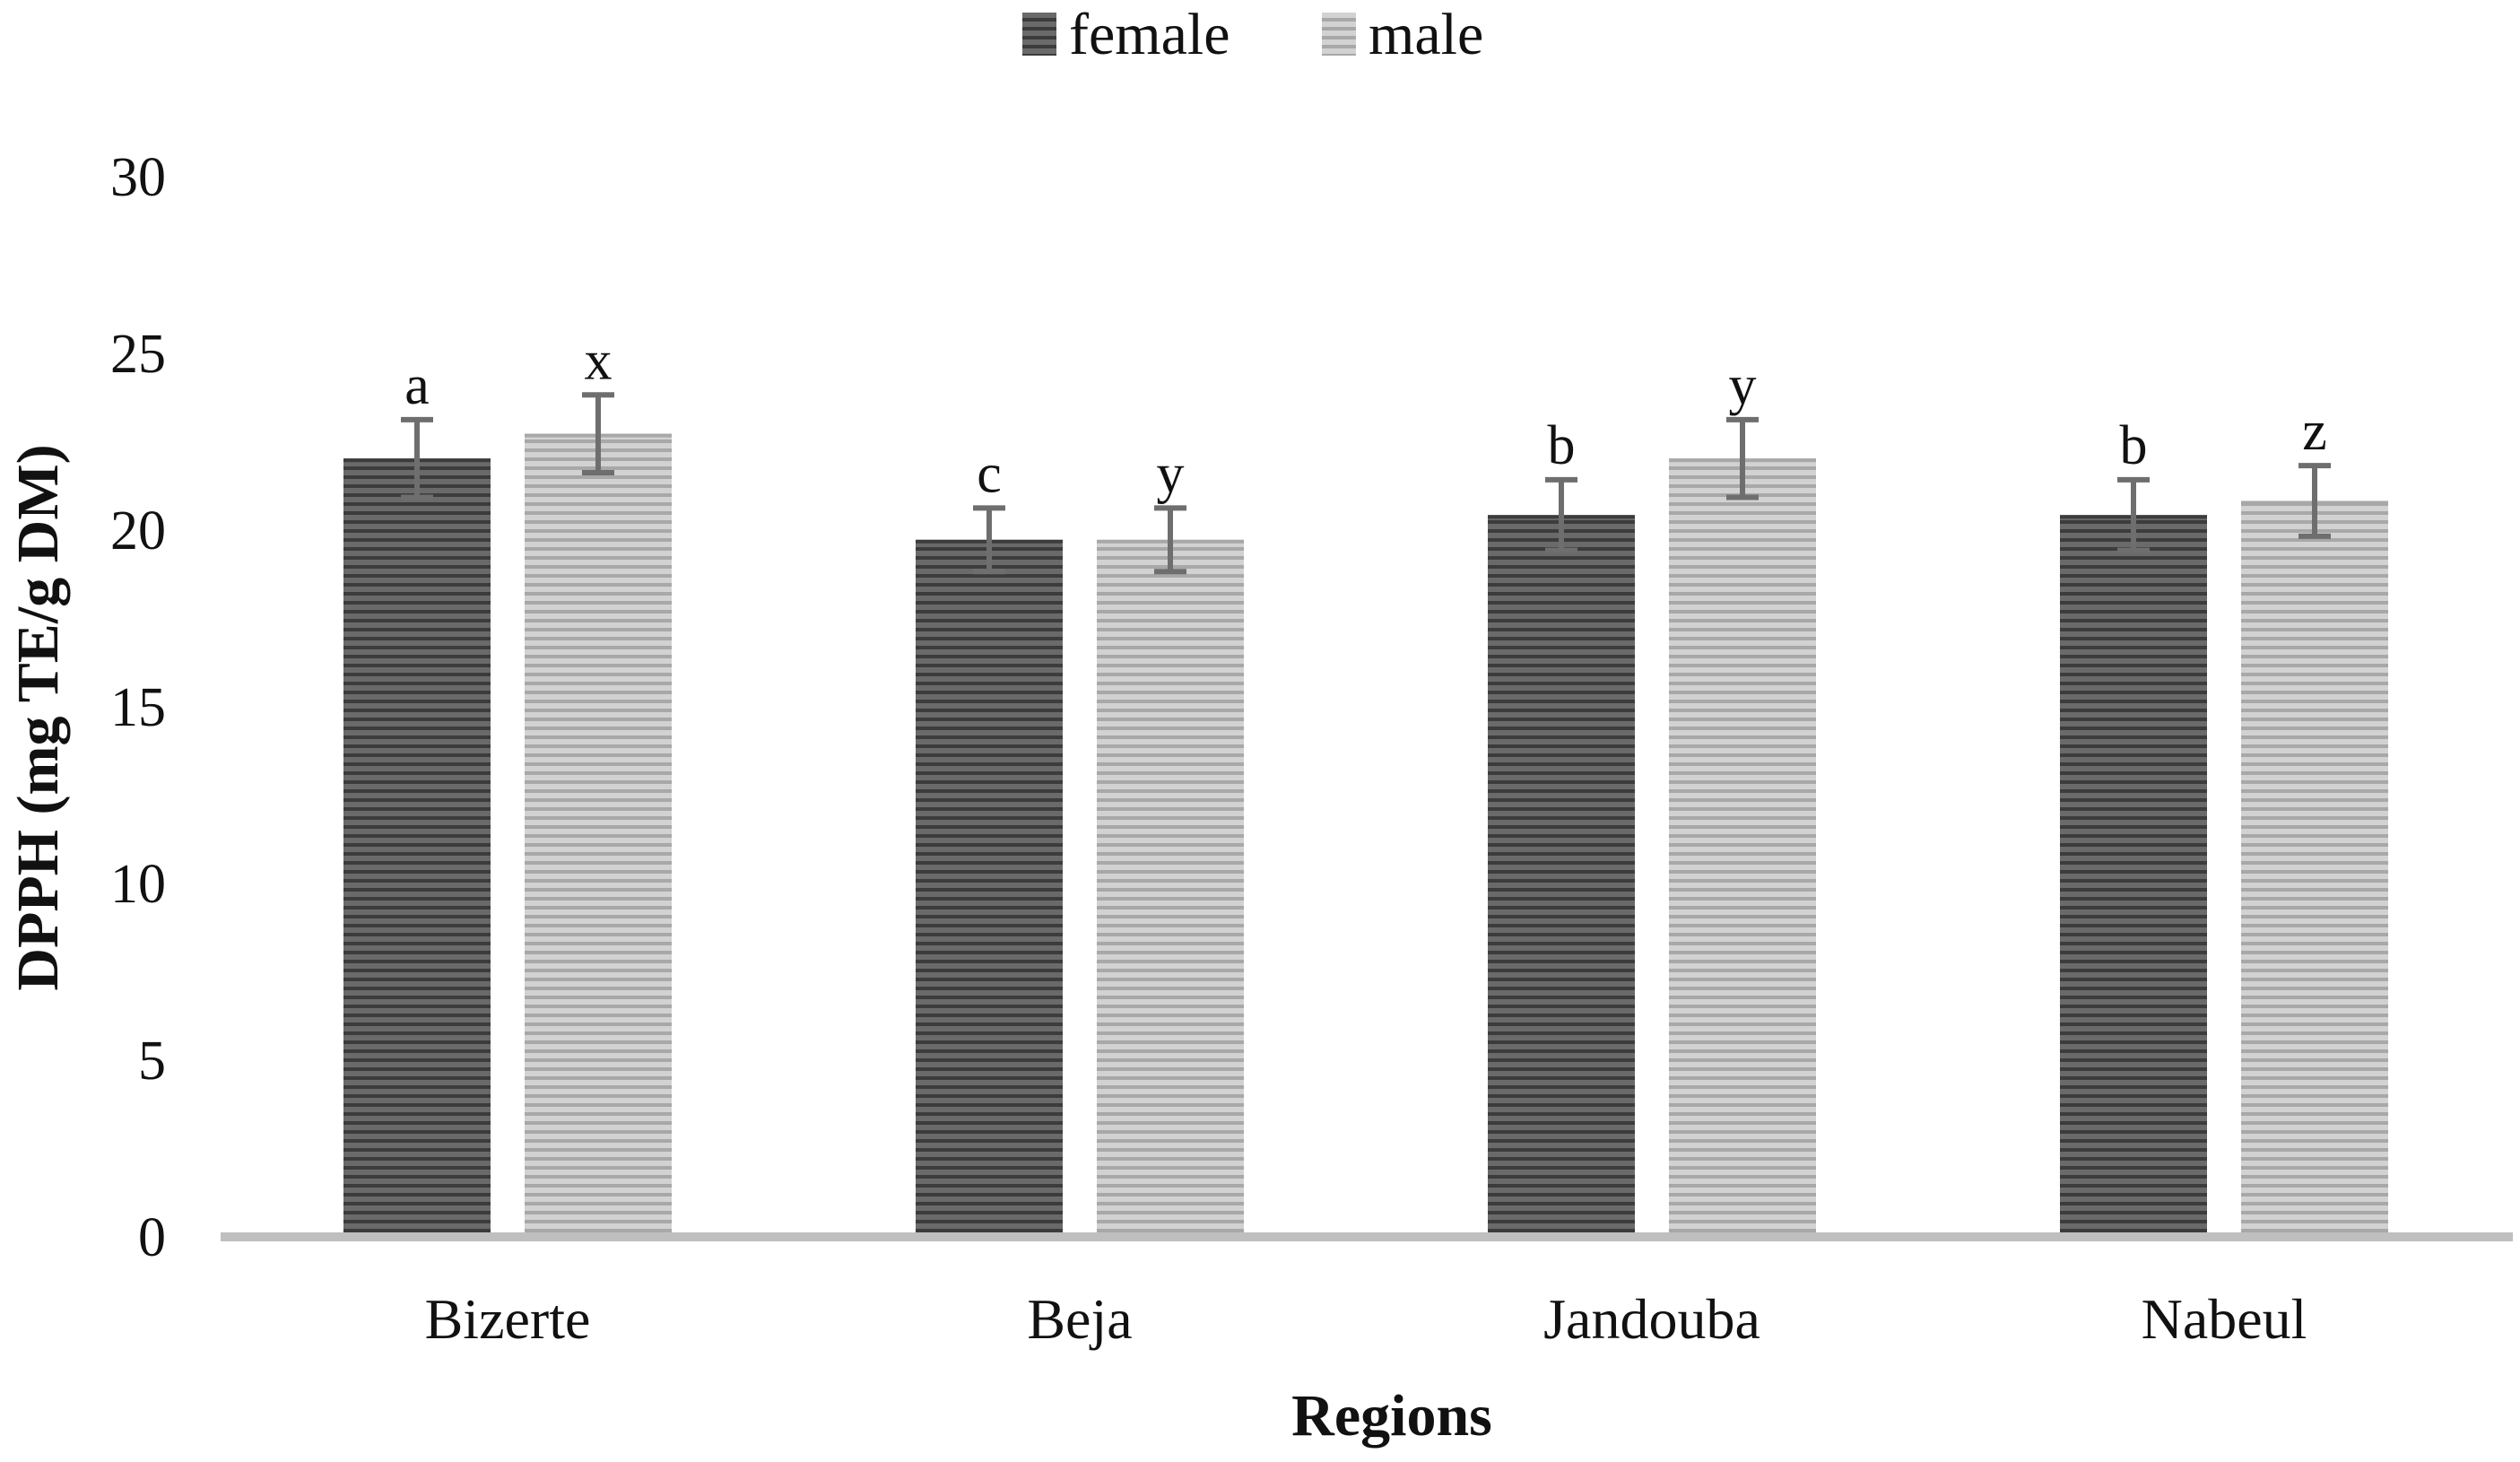  What do you see at coordinates (1039, 34) in the screenshot?
I see `legend-swatch-female` at bounding box center [1039, 34].